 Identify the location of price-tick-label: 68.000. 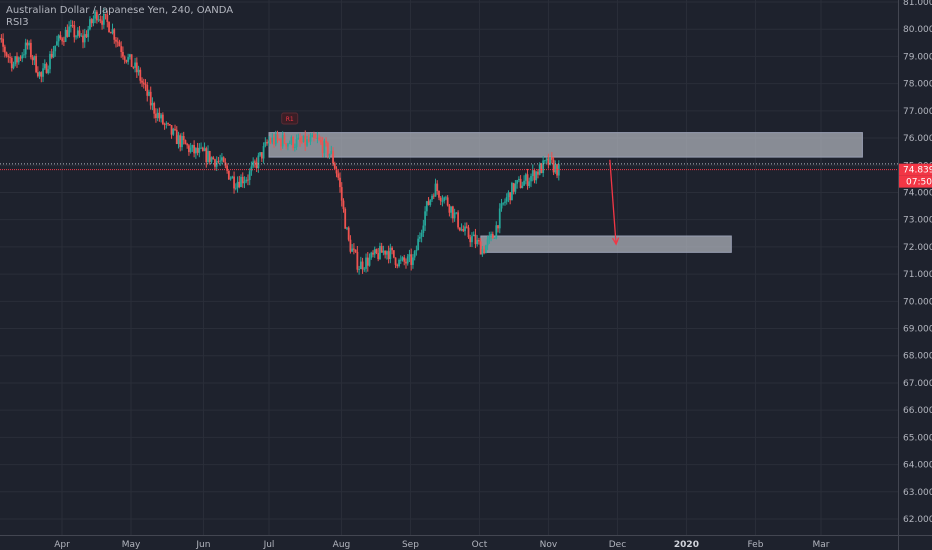
(917, 357).